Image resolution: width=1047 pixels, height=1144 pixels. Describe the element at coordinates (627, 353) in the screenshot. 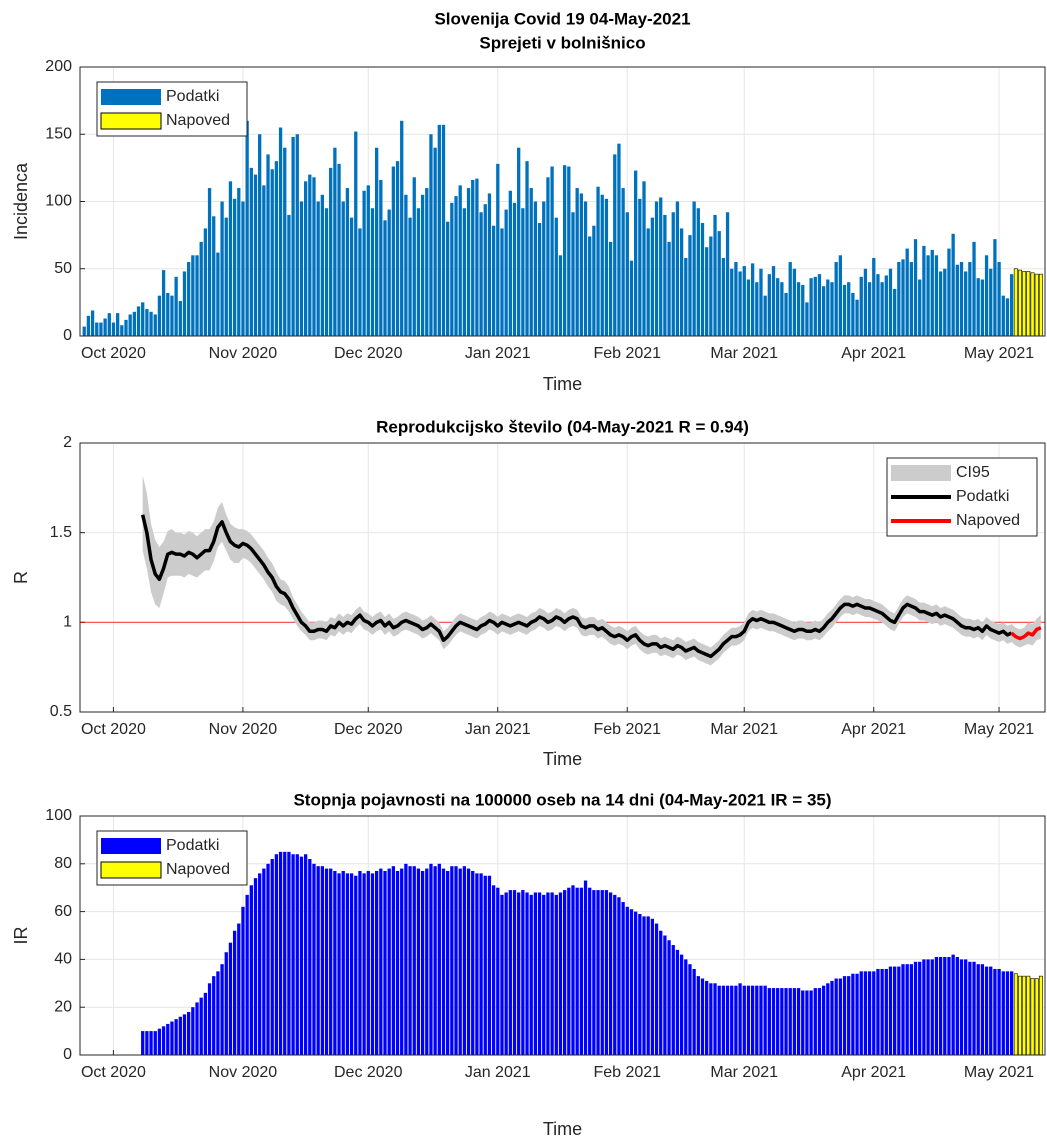

I see `x-tick-label: Feb 2021` at that location.